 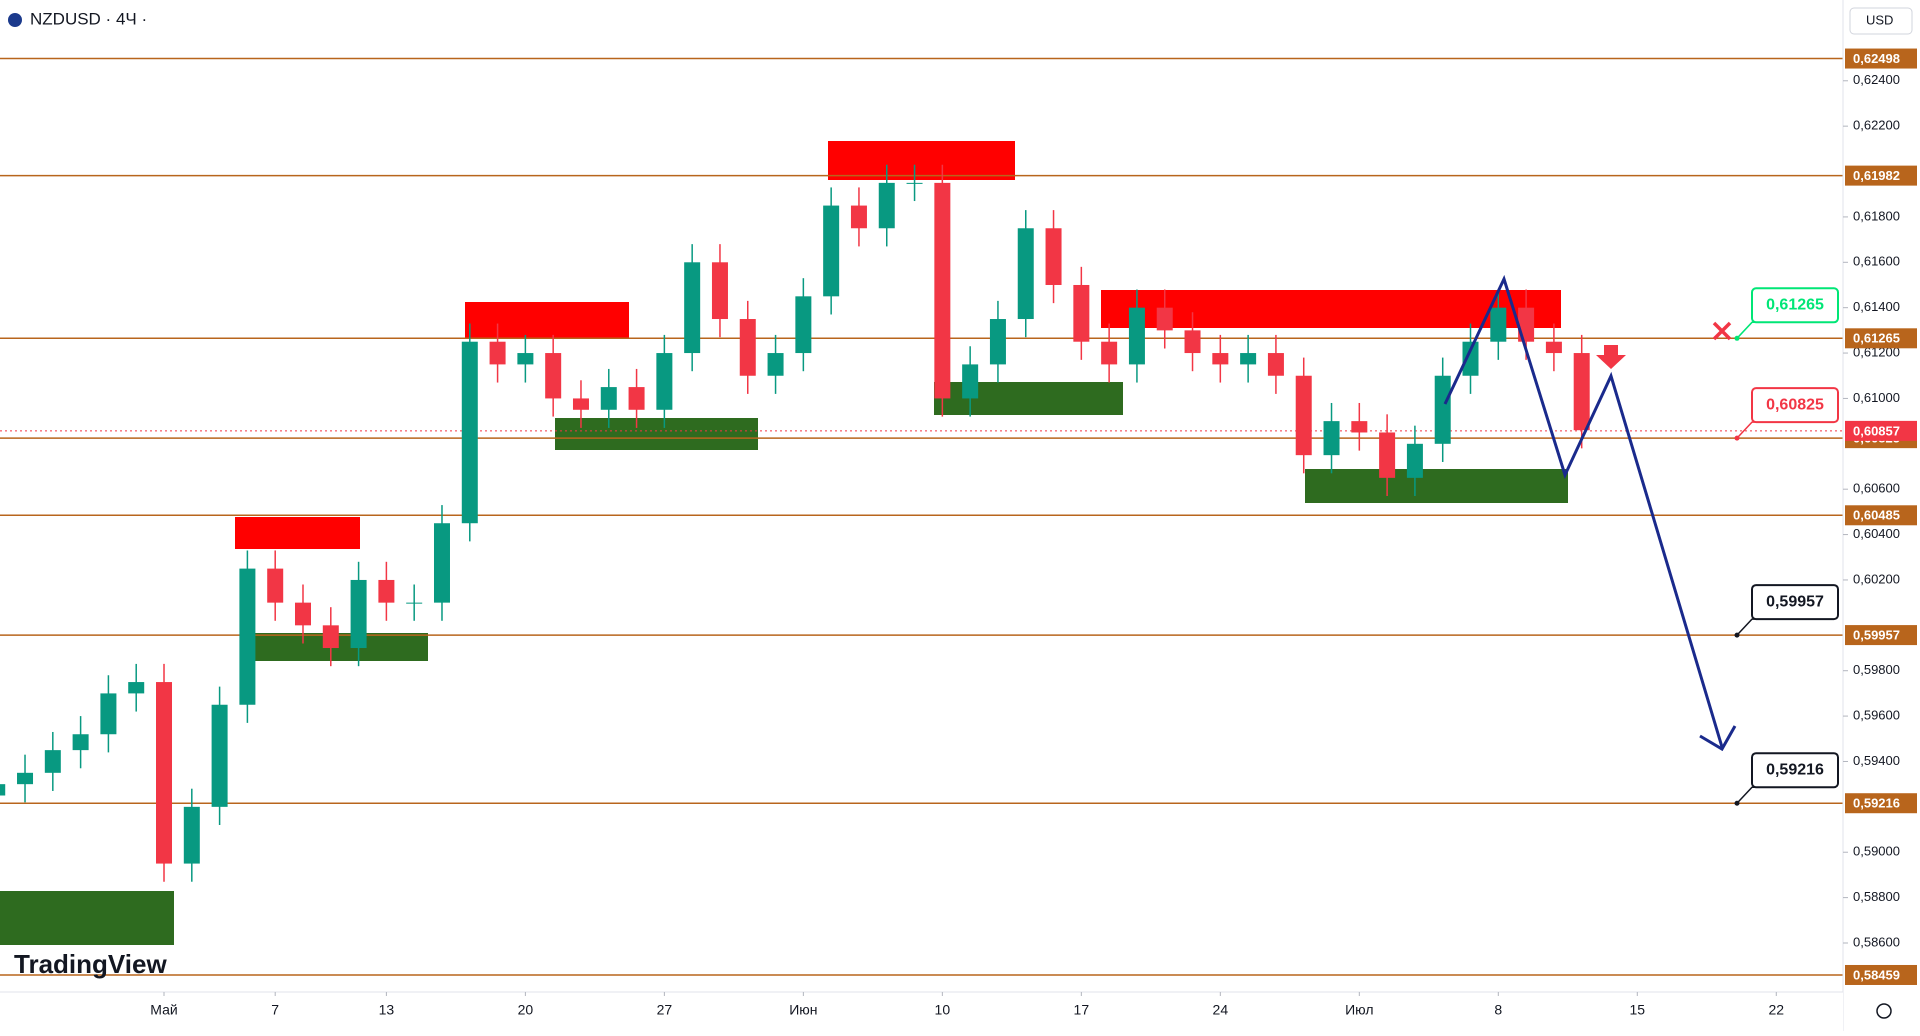 I want to click on x-tick-label: 13, so click(x=387, y=1010).